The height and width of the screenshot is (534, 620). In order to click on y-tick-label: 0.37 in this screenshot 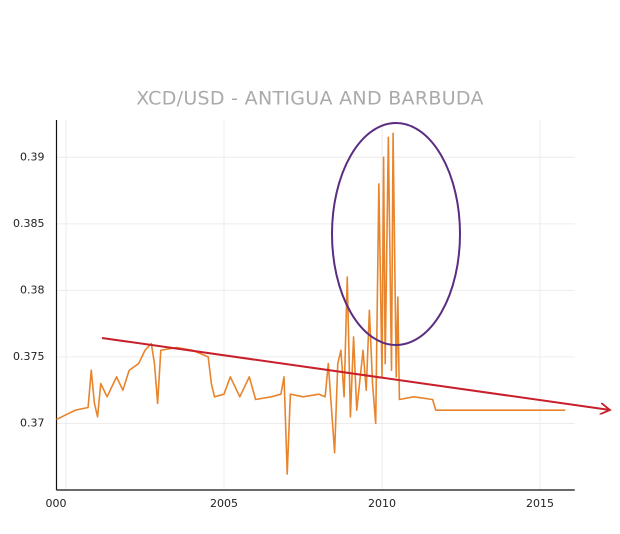, I will do `click(32, 422)`.